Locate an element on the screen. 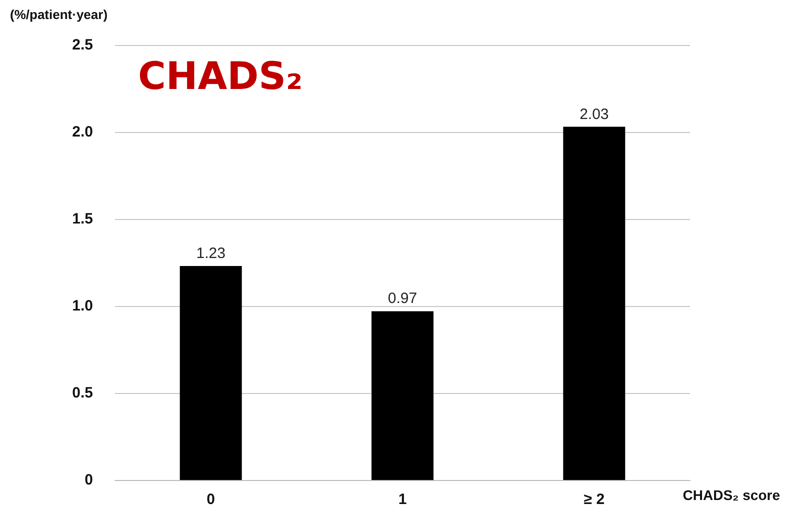 This screenshot has height=514, width=786. data-label: 1.23 is located at coordinates (211, 253).